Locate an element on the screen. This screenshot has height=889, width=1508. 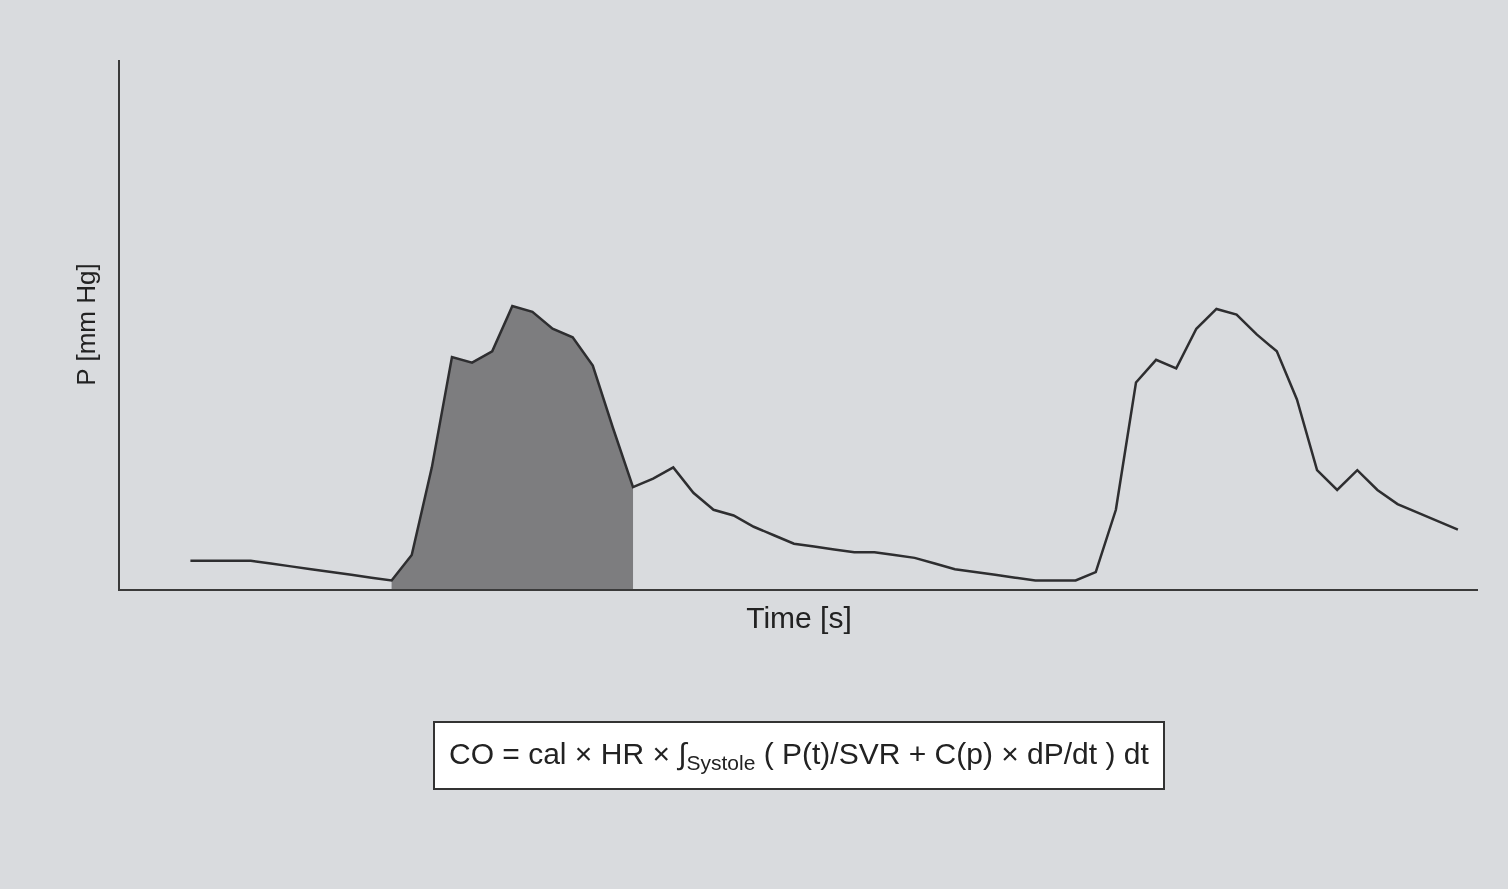
y-axis-title: P [mm Hg] is located at coordinates (85, 324).